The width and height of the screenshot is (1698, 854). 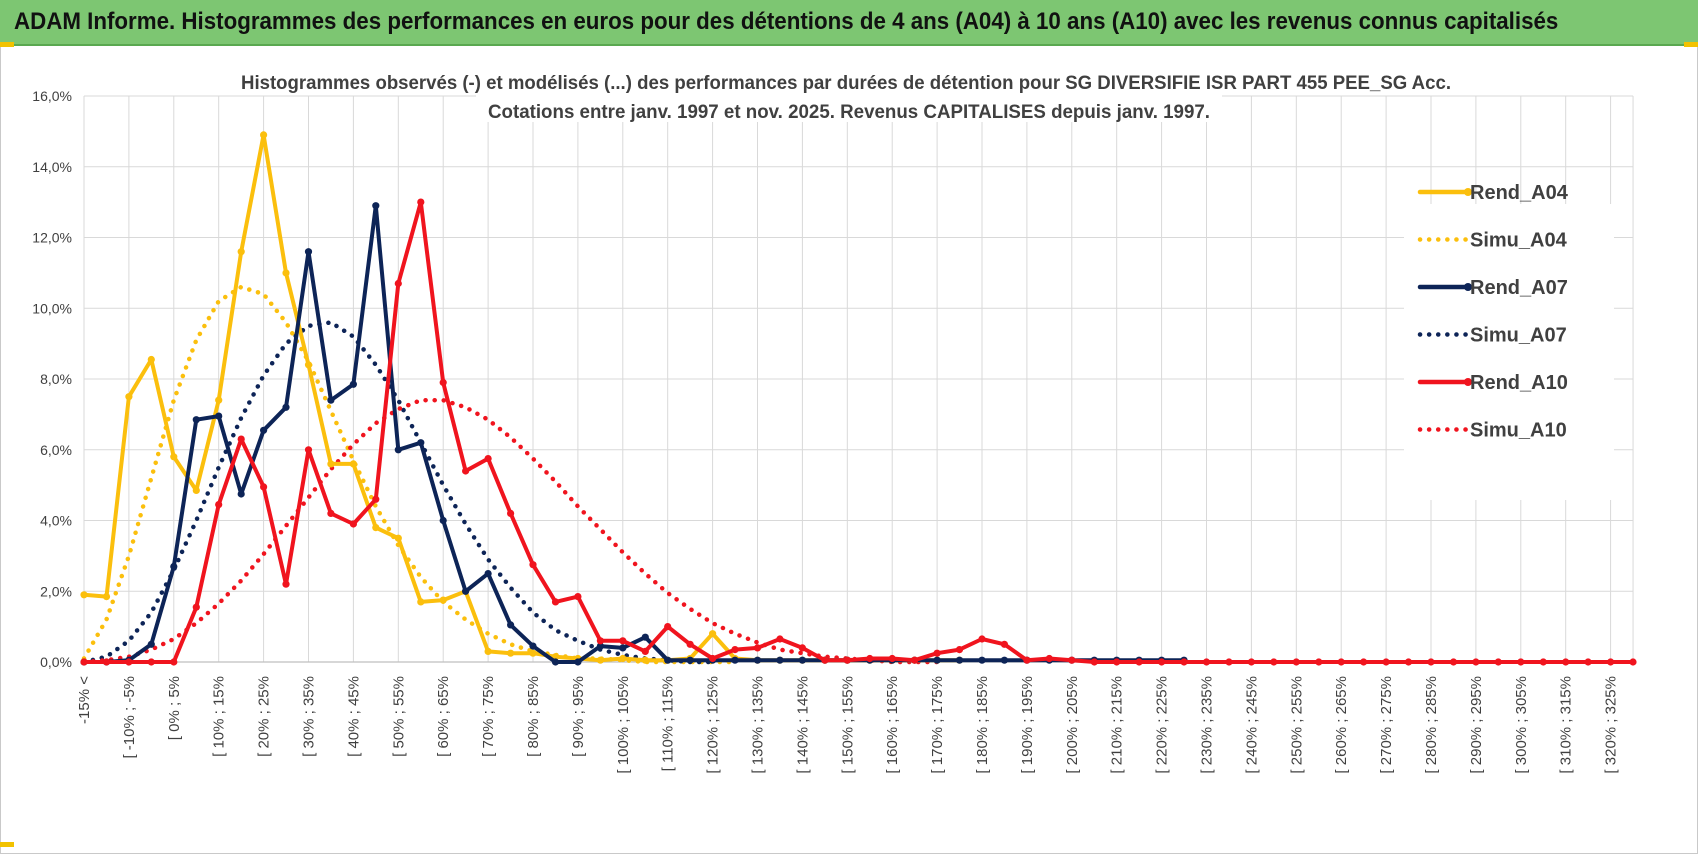 What do you see at coordinates (52, 379) in the screenshot?
I see `y-axis-labels: 0,0% 2,0% 4,0% 6,0% 8,0% 10,0% 12,0% 14,0% 16,0%` at bounding box center [52, 379].